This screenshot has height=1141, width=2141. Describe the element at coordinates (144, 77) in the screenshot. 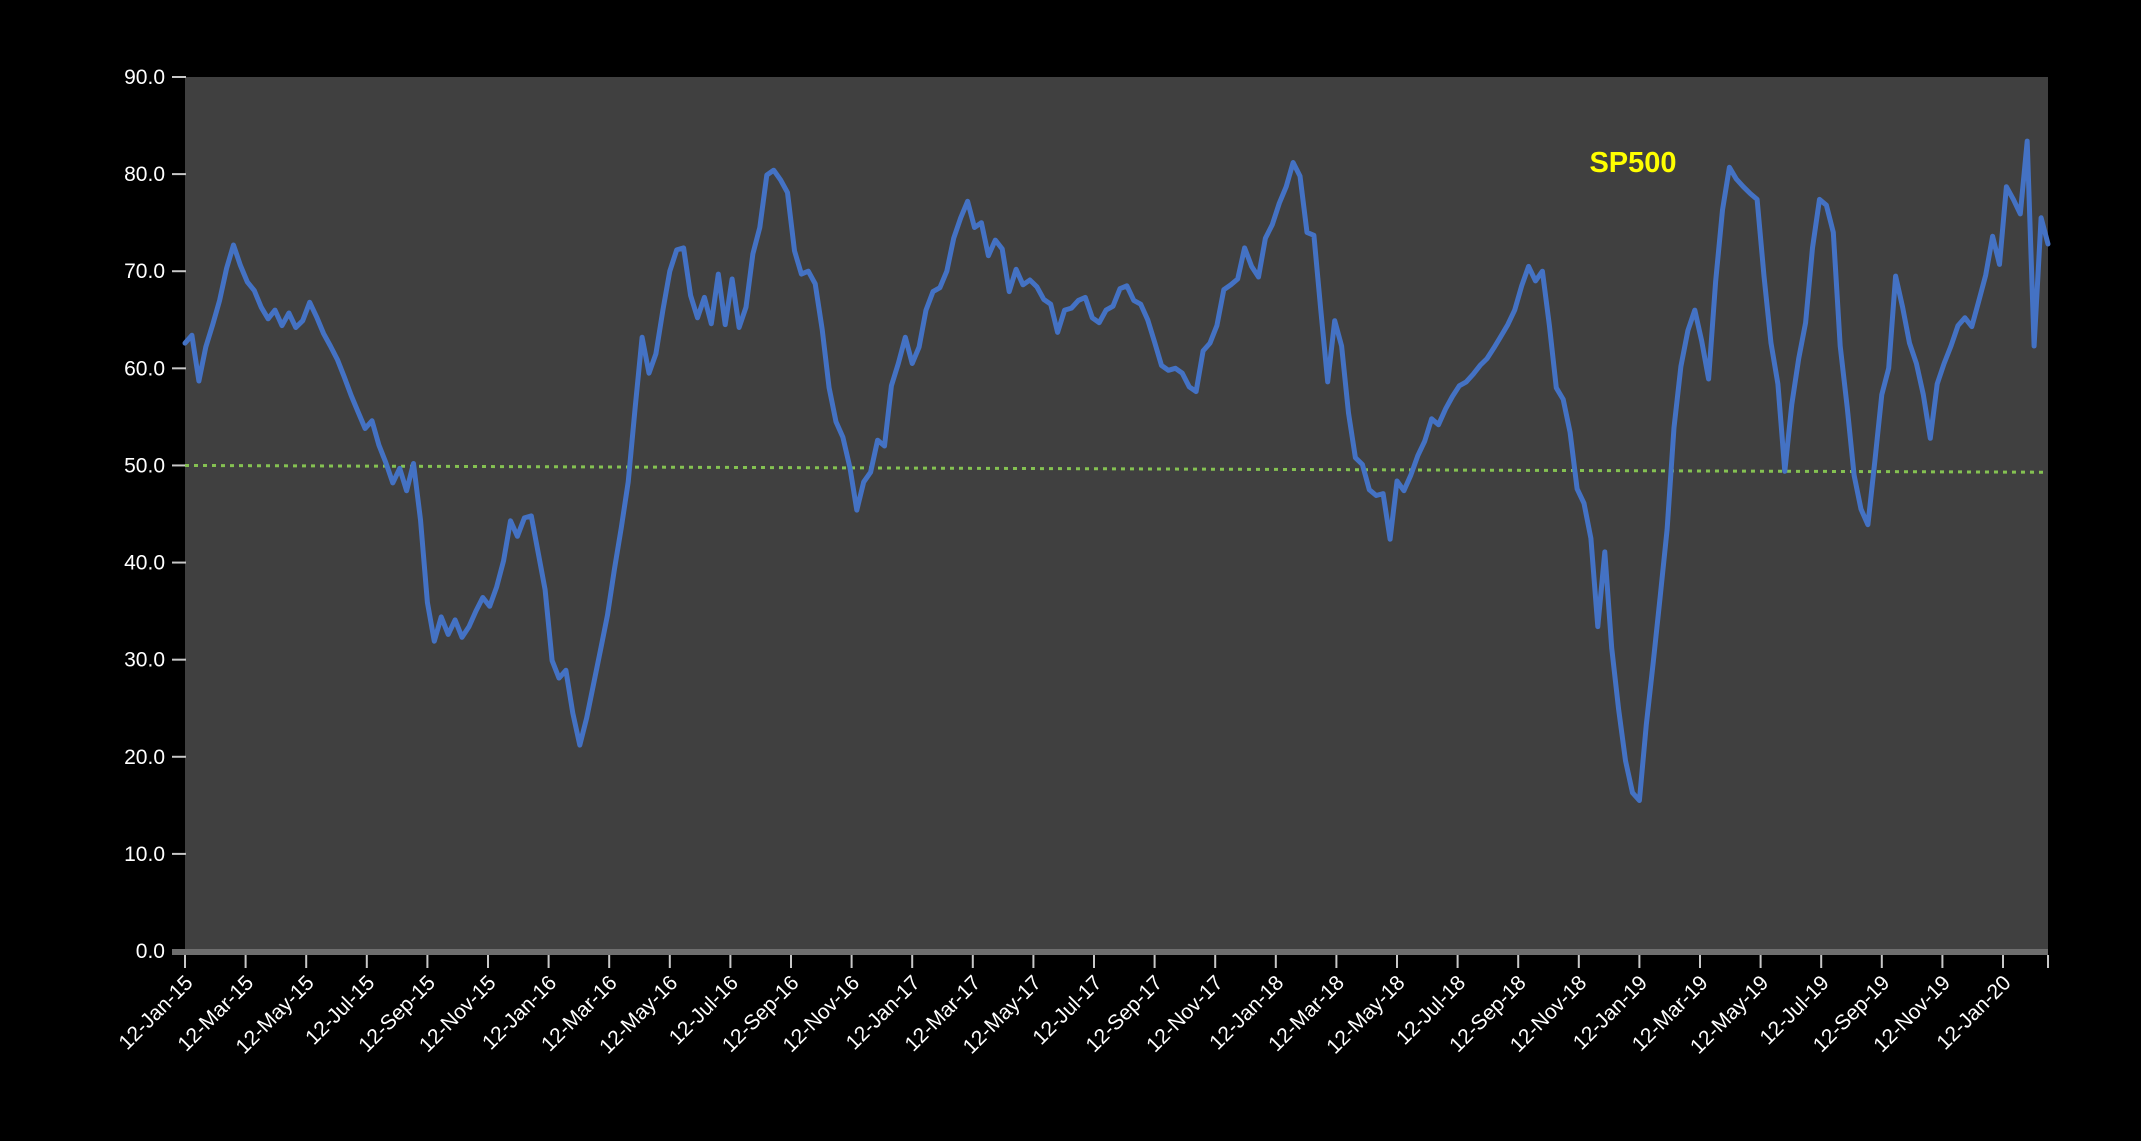

I see `y-tick-label: 90.0` at that location.